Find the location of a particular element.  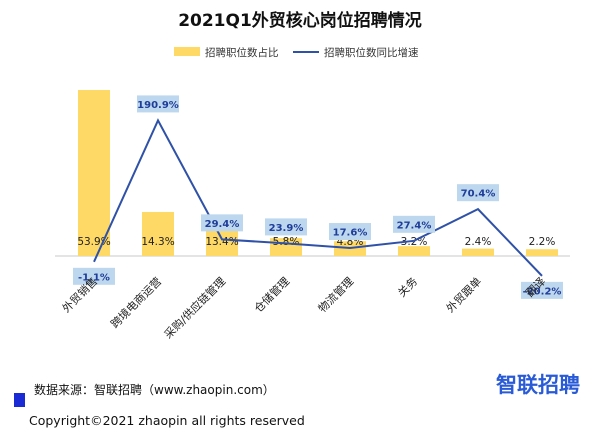

source-text: 数据来源：智联招聘（www.zhaopin.com） is located at coordinates (154, 389).